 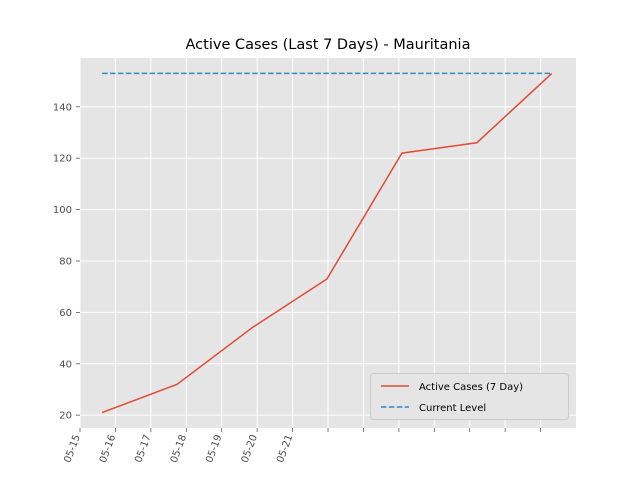 I want to click on x-tick-label: 05-15, so click(x=73, y=448).